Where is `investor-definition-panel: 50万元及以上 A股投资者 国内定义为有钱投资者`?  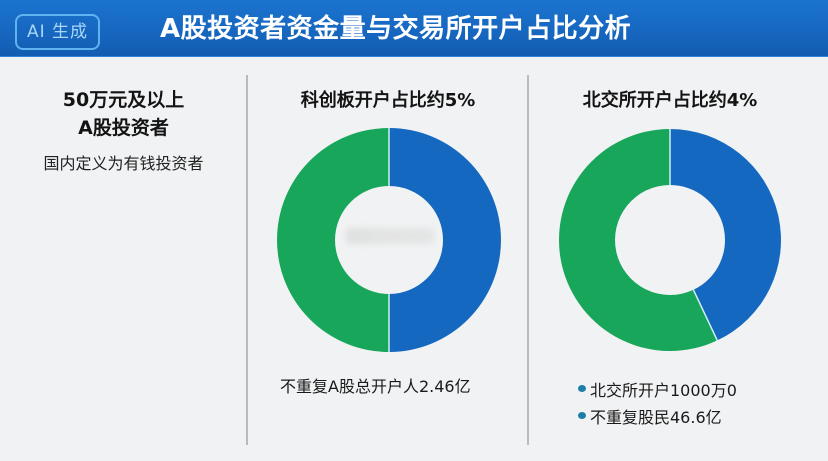
investor-definition-panel: 50万元及以上 A股投资者 国内定义为有钱投资者 is located at coordinates (123, 131).